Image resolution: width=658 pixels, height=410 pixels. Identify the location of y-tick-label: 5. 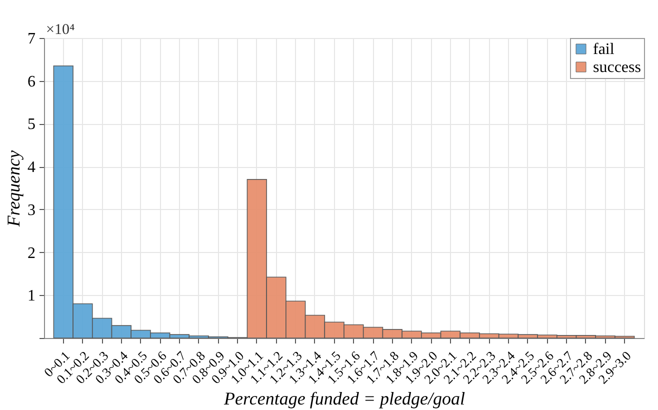
(32, 125).